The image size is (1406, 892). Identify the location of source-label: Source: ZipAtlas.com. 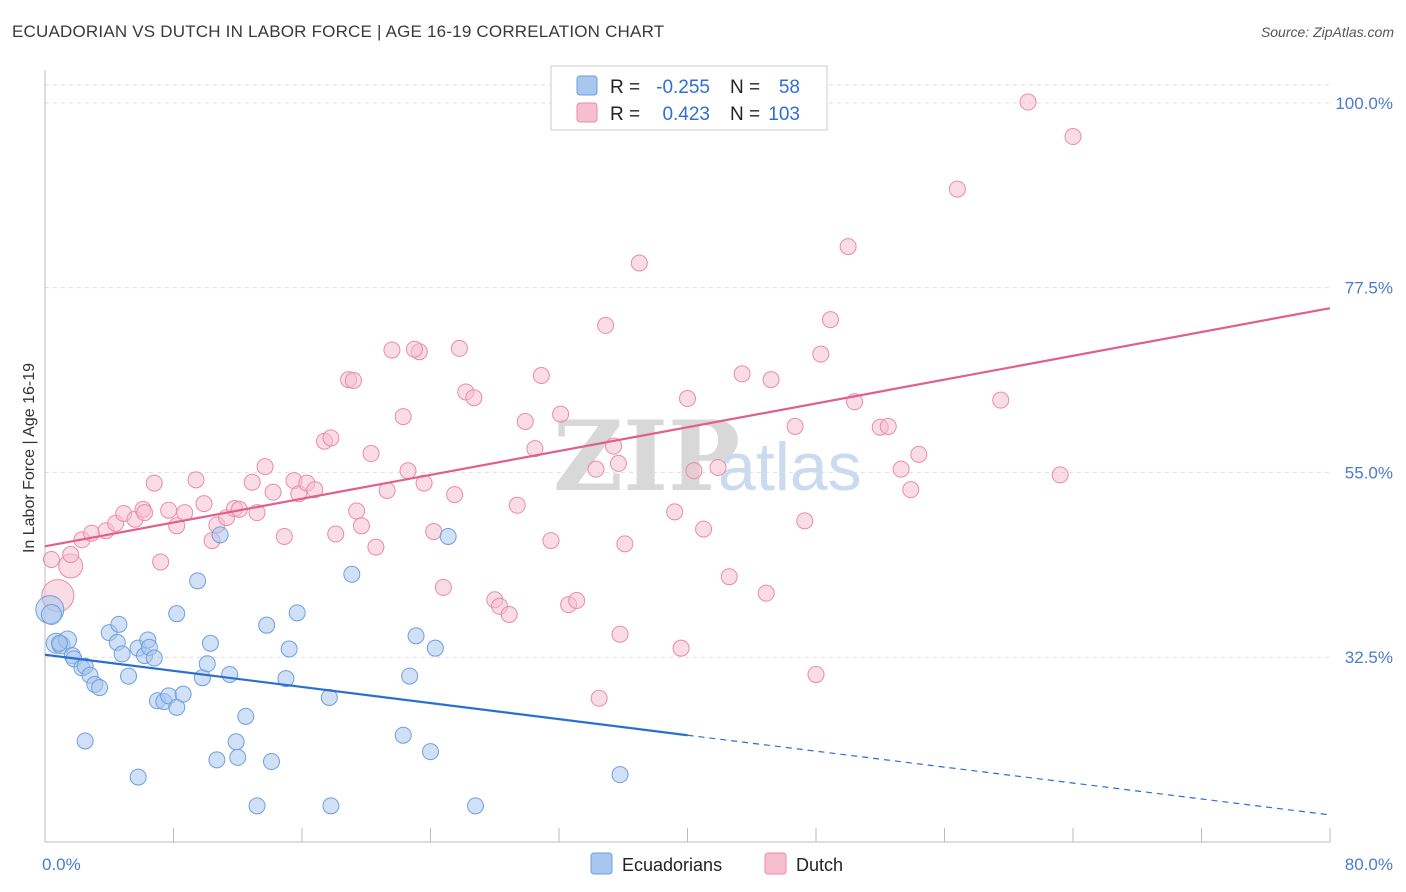
(1327, 32).